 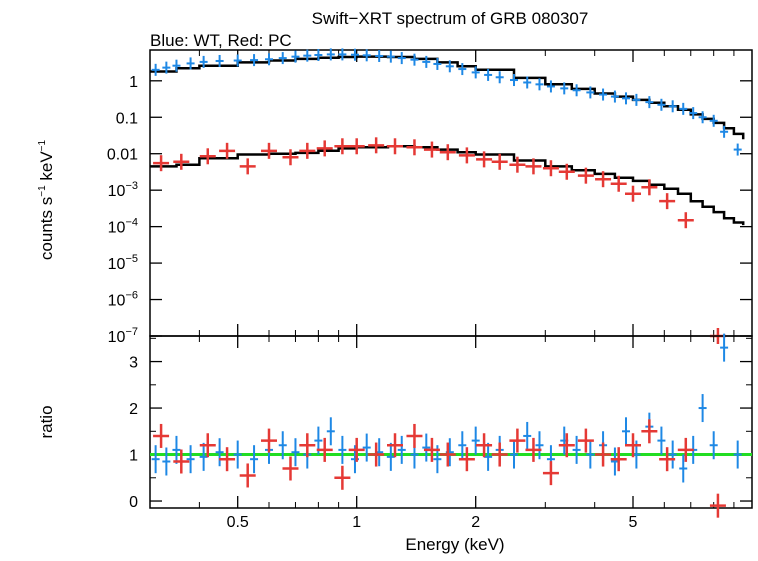 I want to click on x-tick-label: 2, so click(x=475, y=522).